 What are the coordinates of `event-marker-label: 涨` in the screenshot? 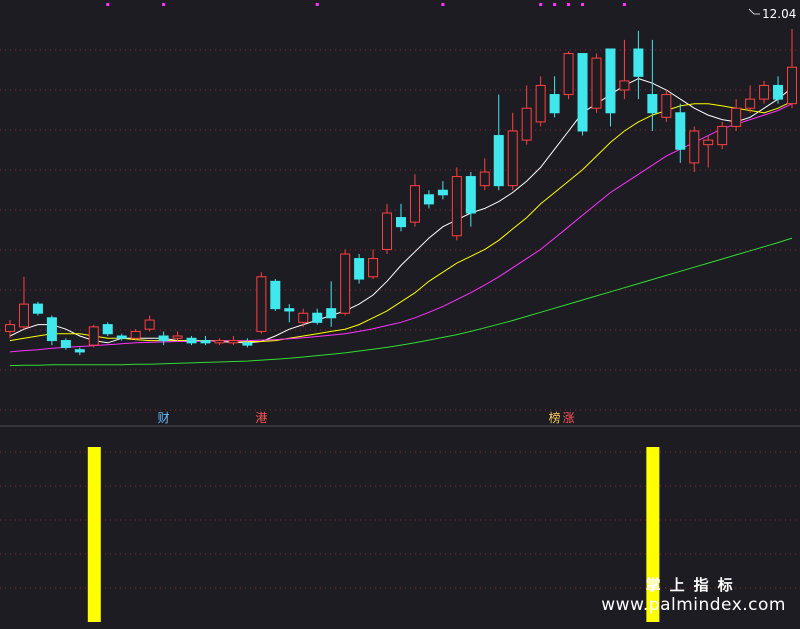 It's located at (569, 417).